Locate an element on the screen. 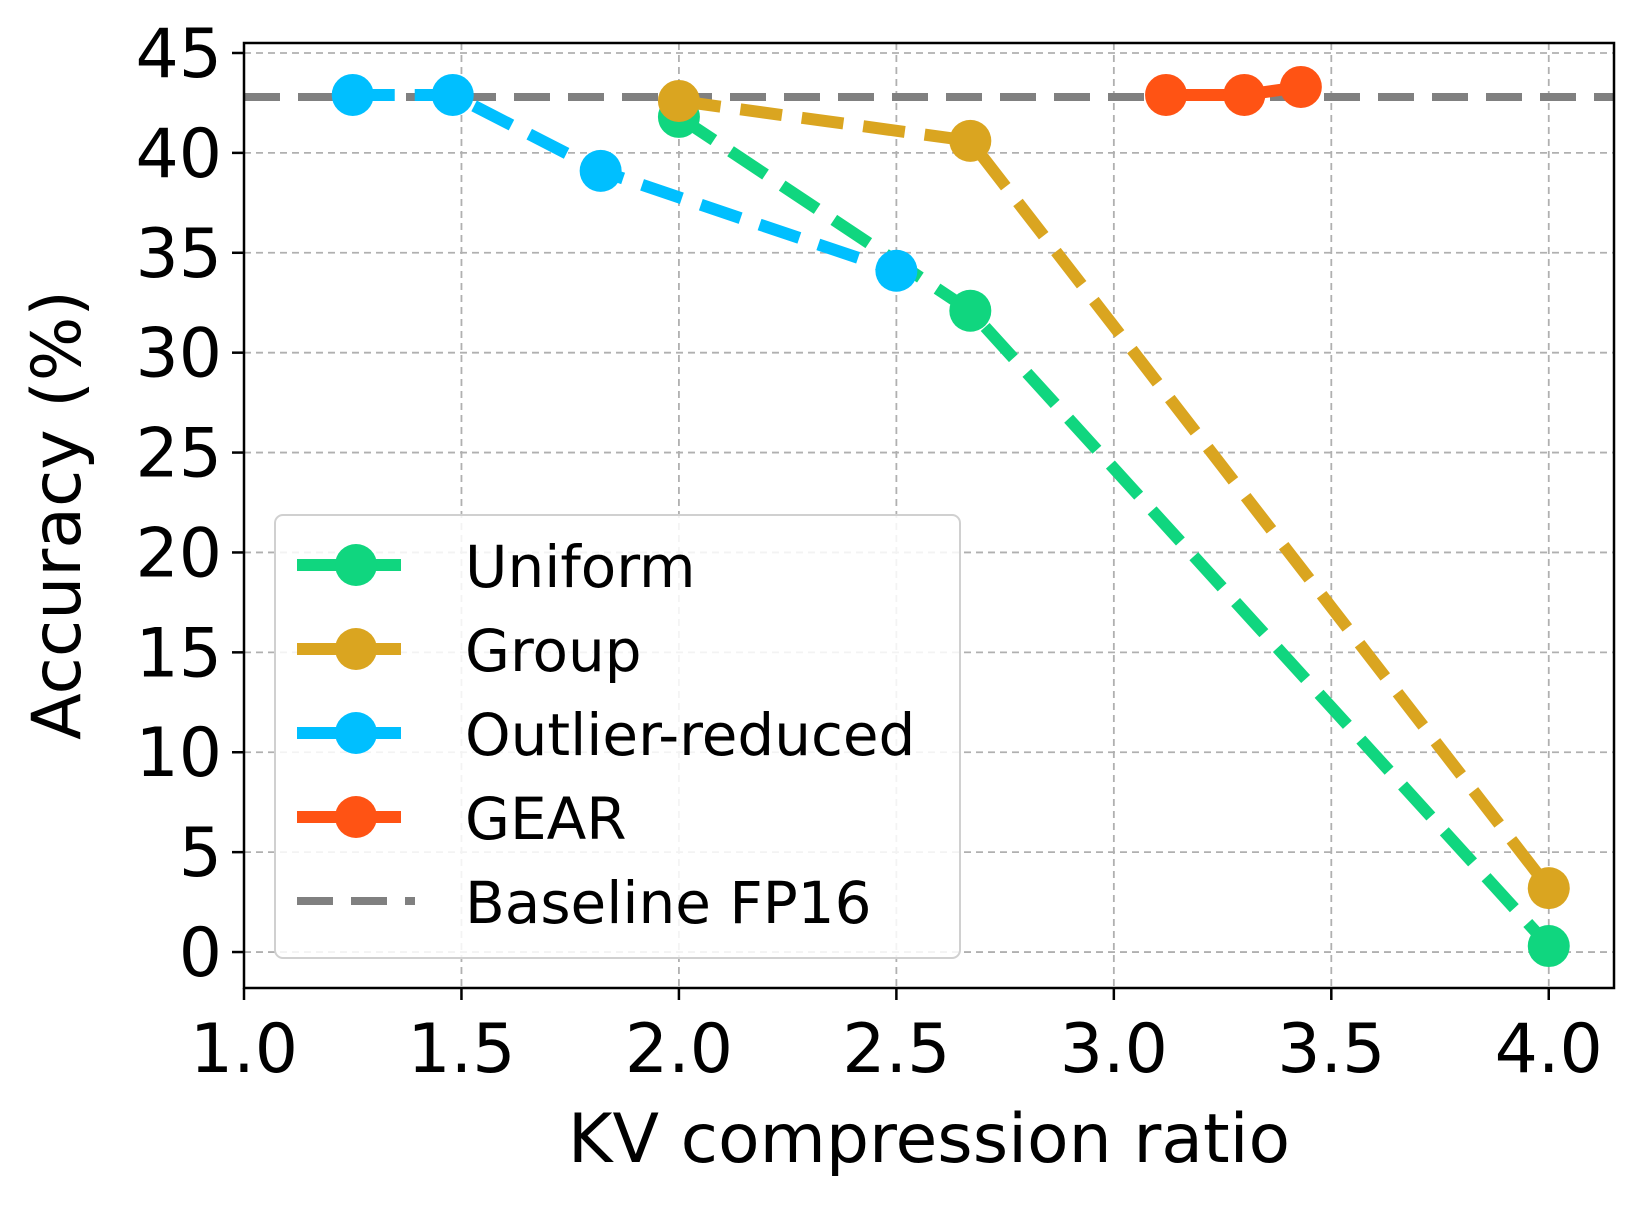 This screenshot has height=1206, width=1629. y-tick-label: 20 is located at coordinates (178, 553).